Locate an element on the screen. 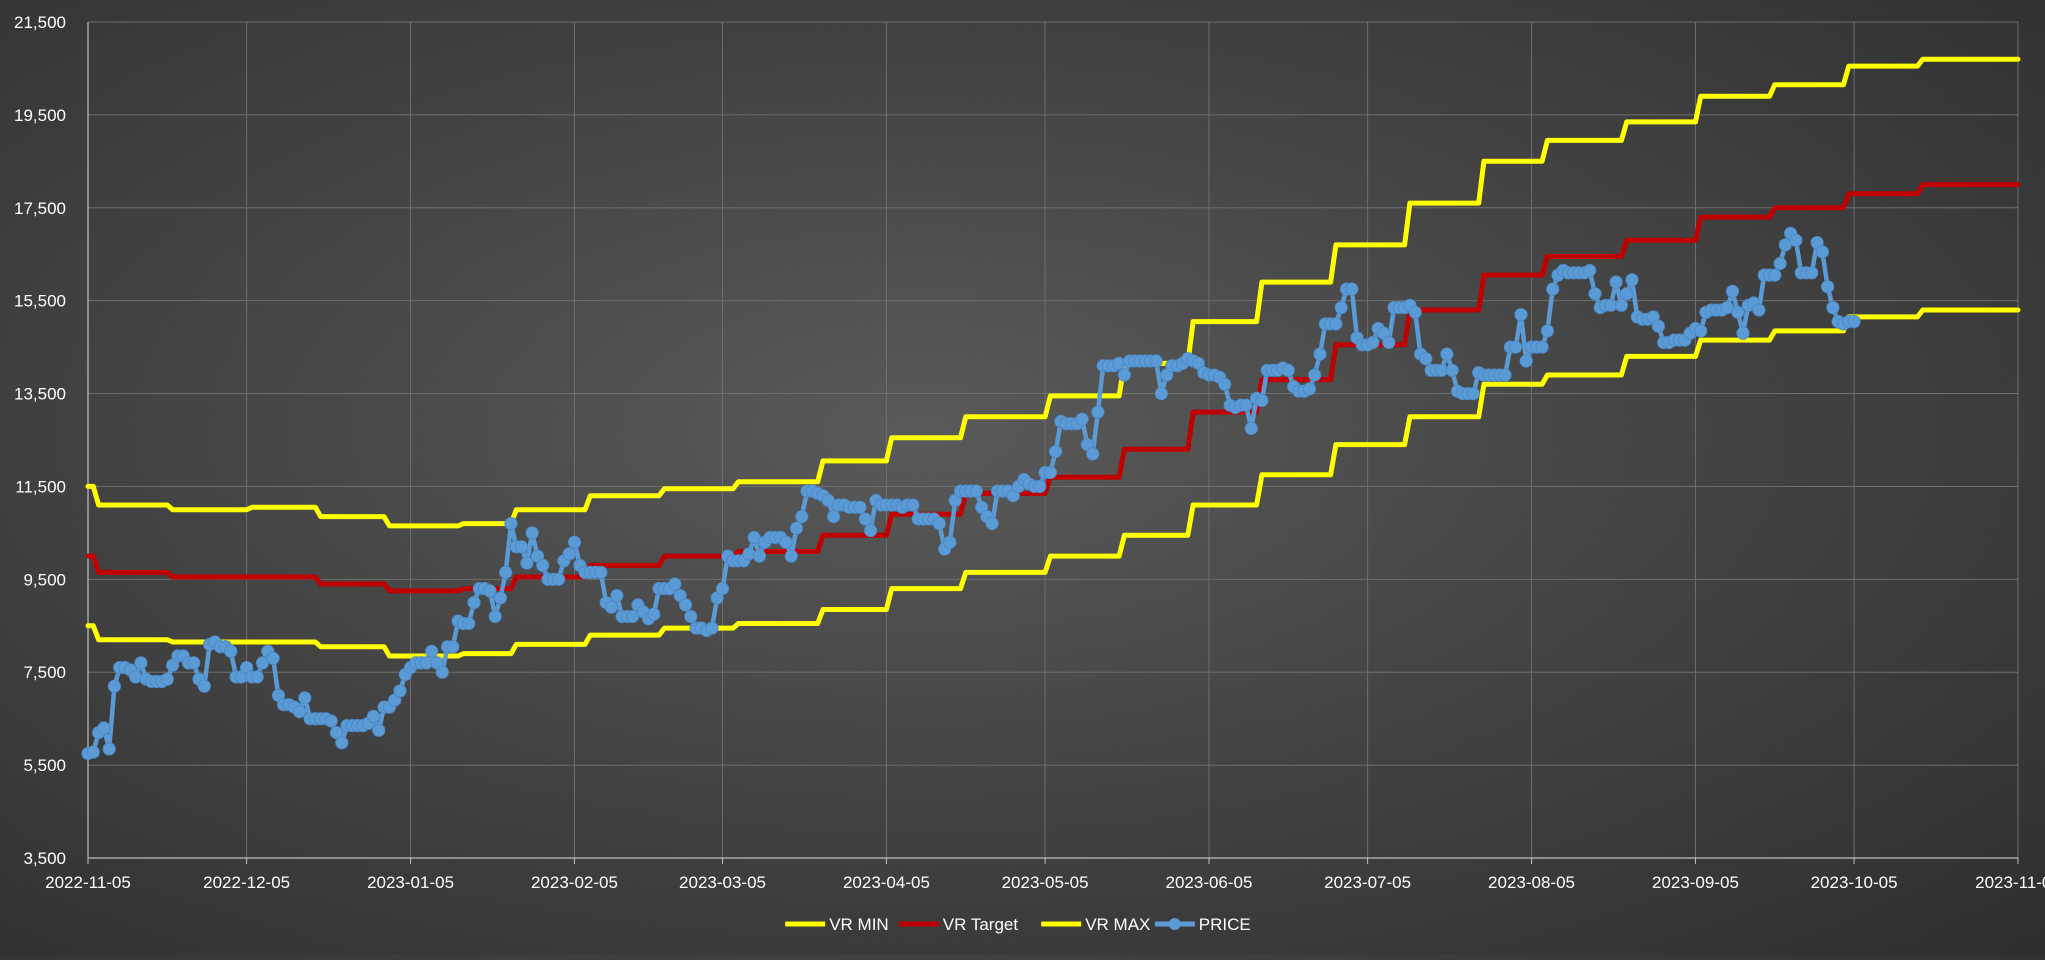  y-tick-label: 17,500 is located at coordinates (40, 208).